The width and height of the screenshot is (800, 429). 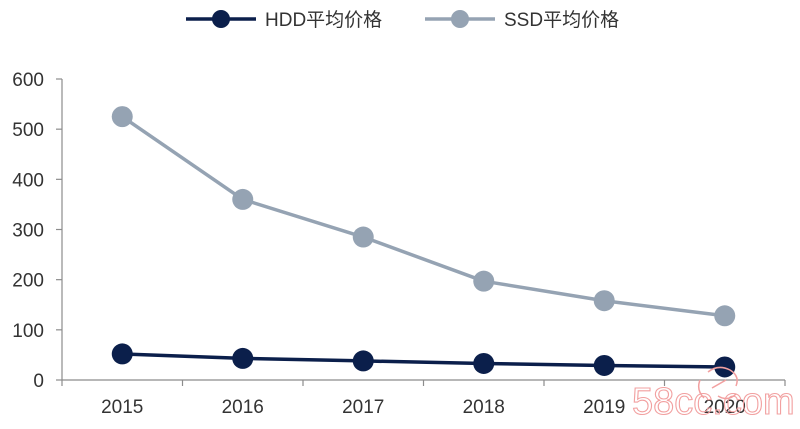 I want to click on y-tick-label: 600, so click(x=28, y=80).